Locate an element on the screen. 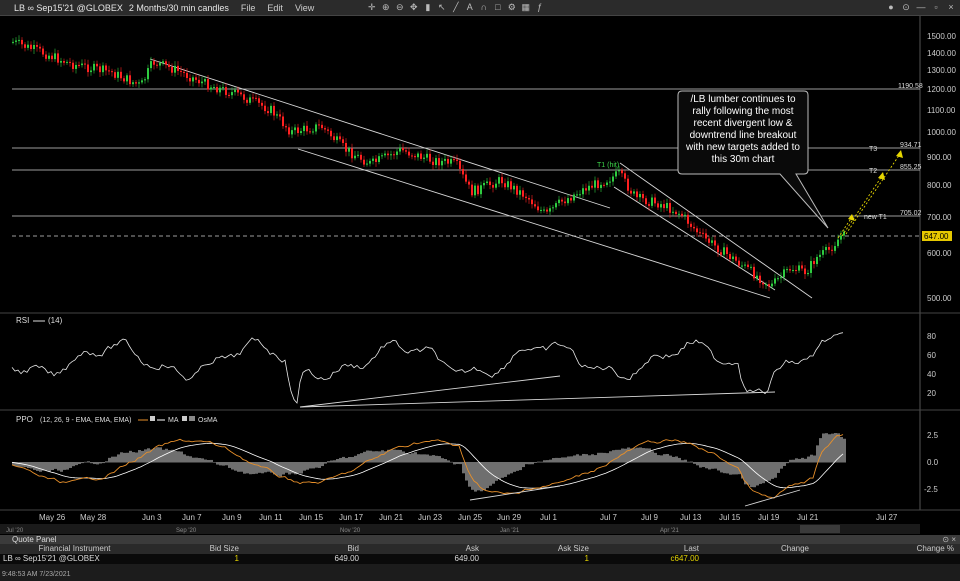  last-price-label: 647.00 is located at coordinates (936, 236).